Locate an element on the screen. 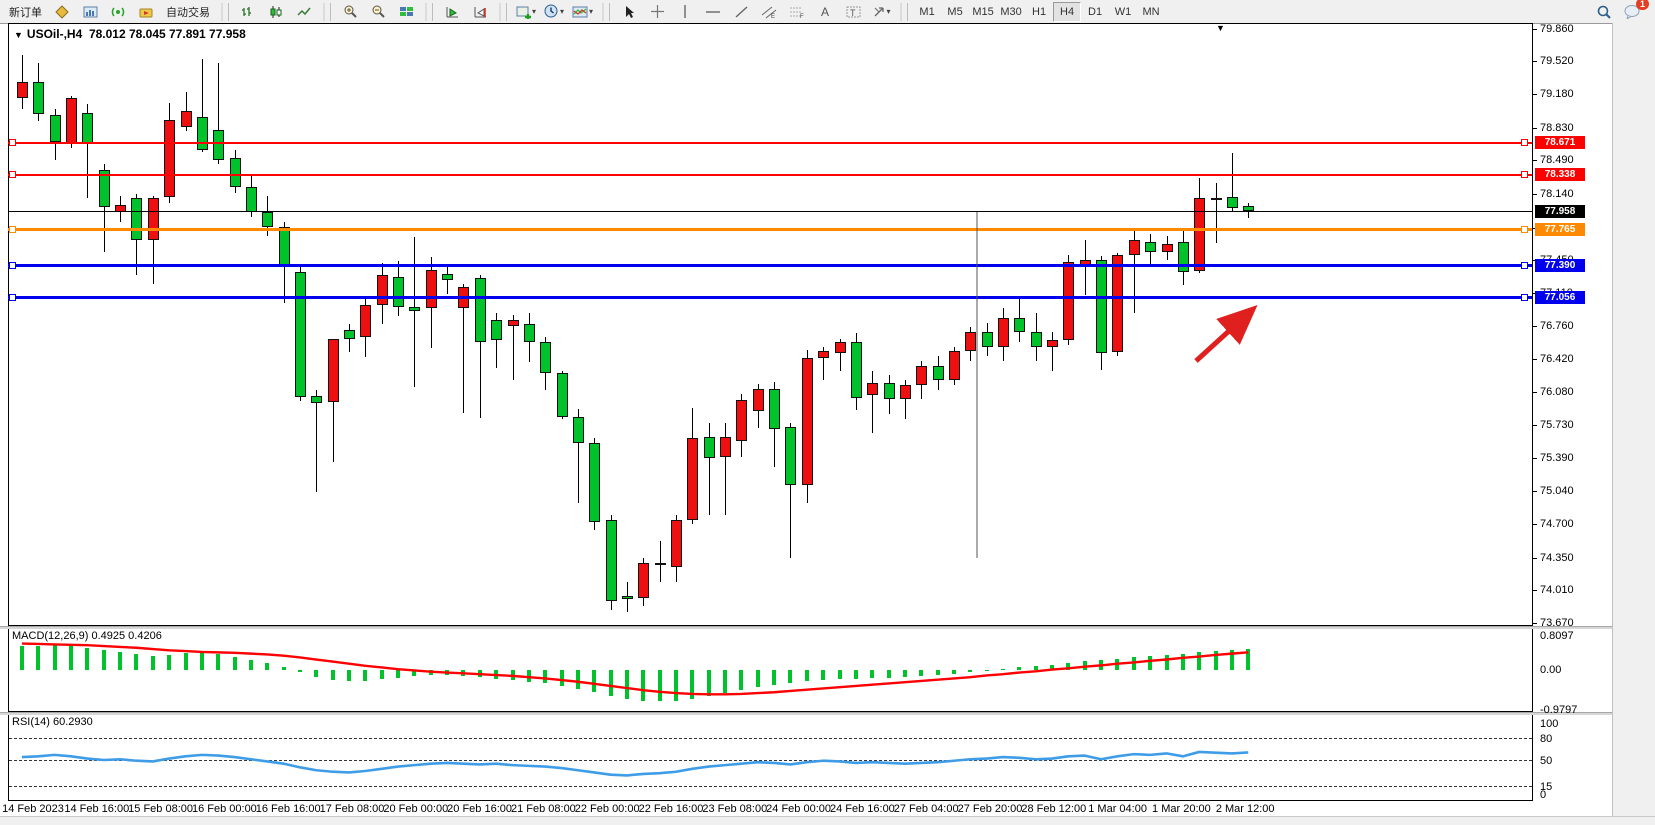 The image size is (1655, 825). crosshair-icon is located at coordinates (657, 11).